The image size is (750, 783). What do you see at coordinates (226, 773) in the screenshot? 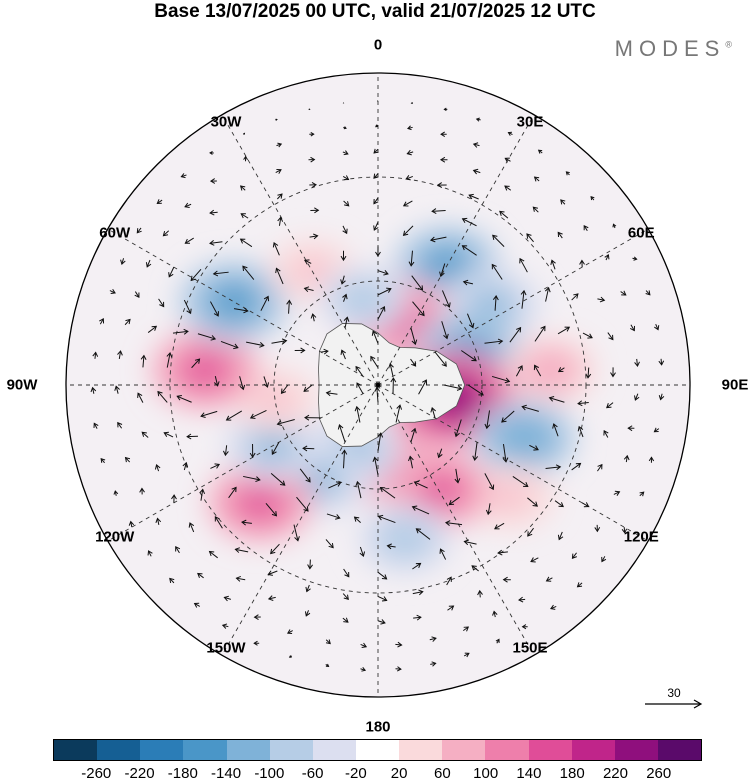
I see `colorbar-tick-label: -140` at bounding box center [226, 773].